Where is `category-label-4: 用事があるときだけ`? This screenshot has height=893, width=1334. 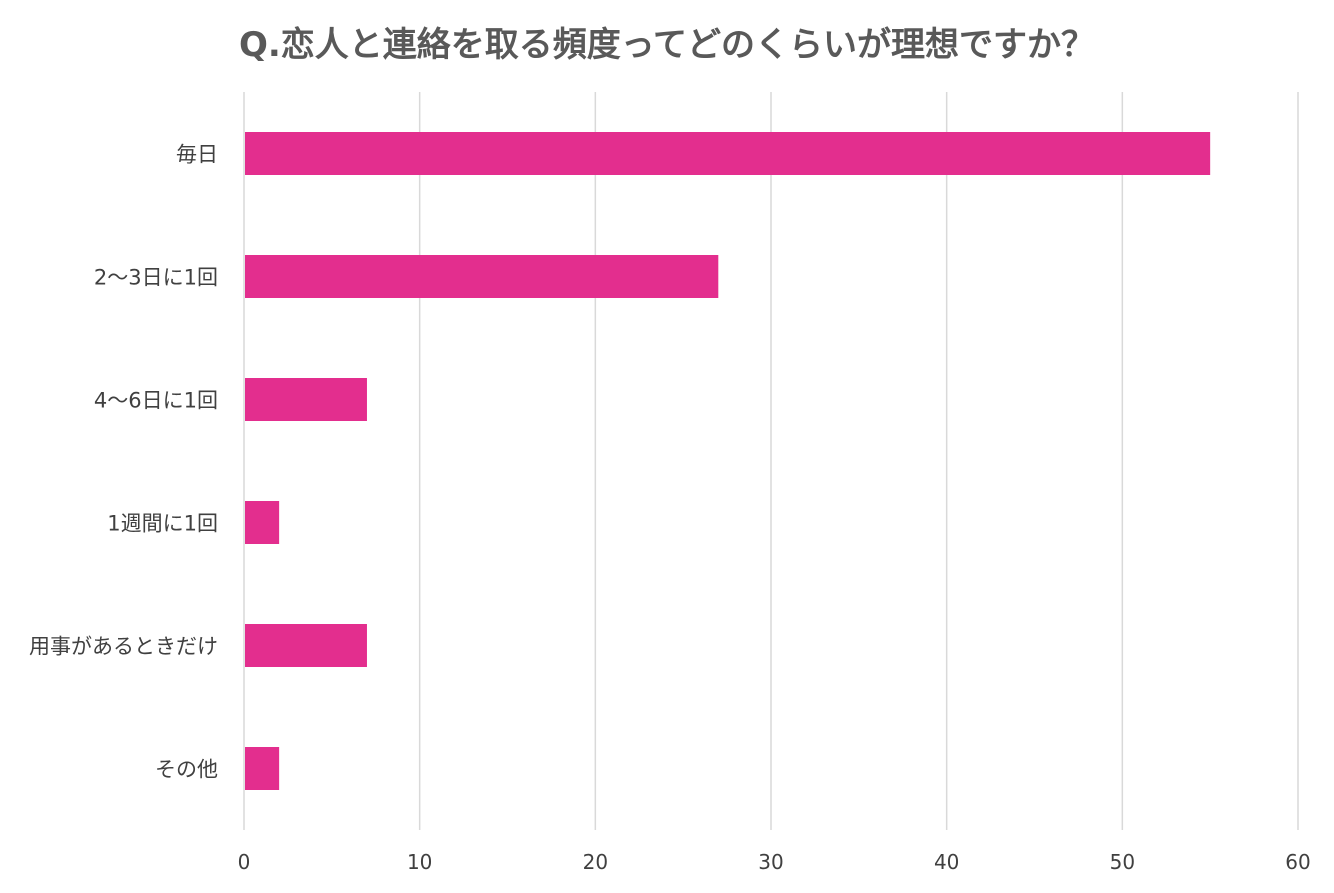
category-label-4: 用事があるときだけ is located at coordinates (123, 647).